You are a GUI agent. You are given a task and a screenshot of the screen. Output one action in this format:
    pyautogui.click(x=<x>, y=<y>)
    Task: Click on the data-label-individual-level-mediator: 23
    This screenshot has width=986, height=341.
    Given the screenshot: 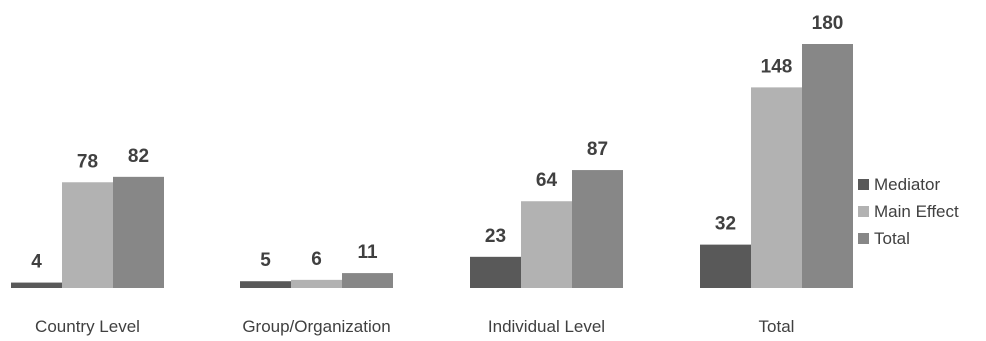 What is the action you would take?
    pyautogui.click(x=495, y=236)
    